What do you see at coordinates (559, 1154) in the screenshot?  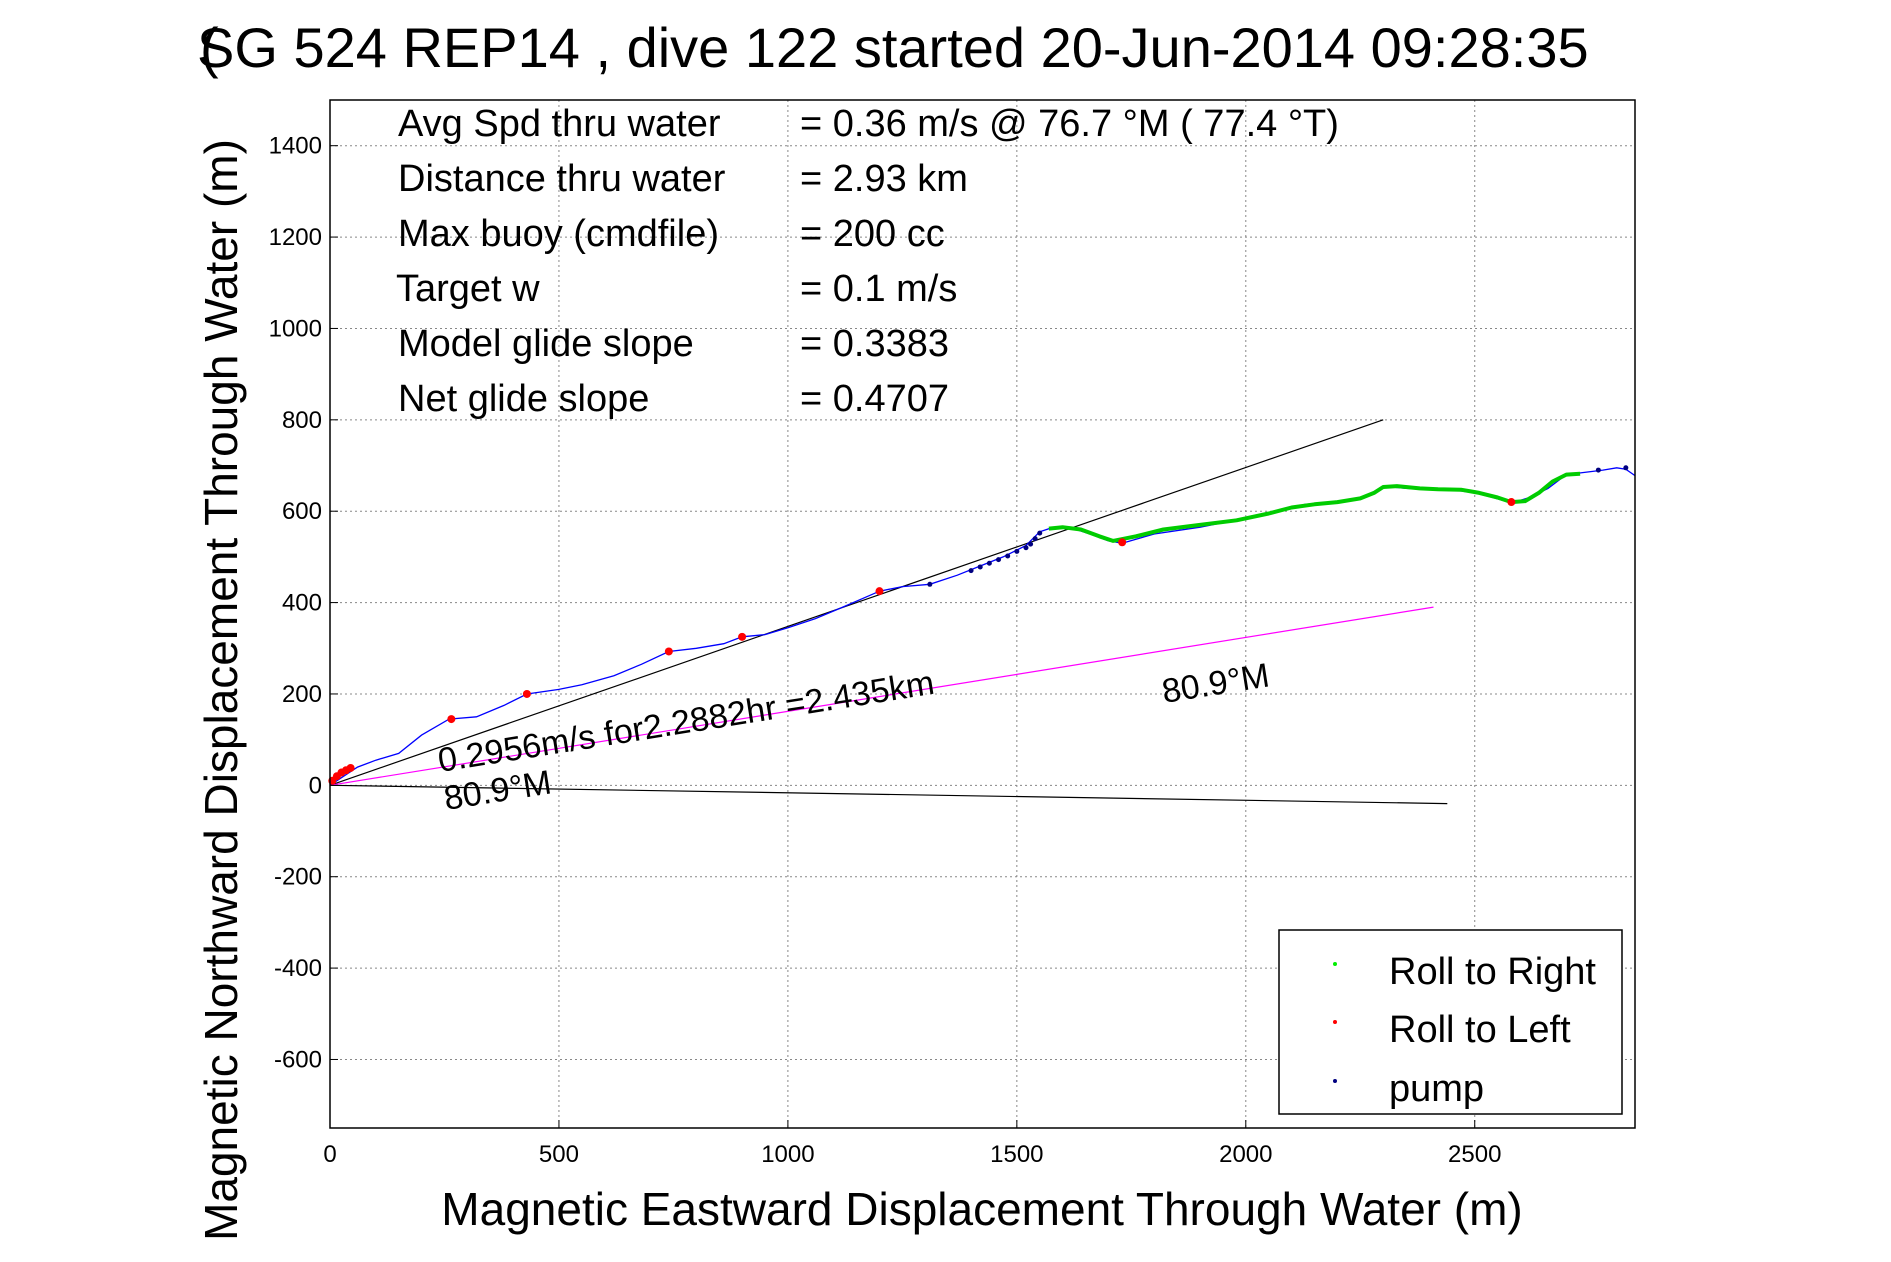 I see `x-tick-label: 500` at bounding box center [559, 1154].